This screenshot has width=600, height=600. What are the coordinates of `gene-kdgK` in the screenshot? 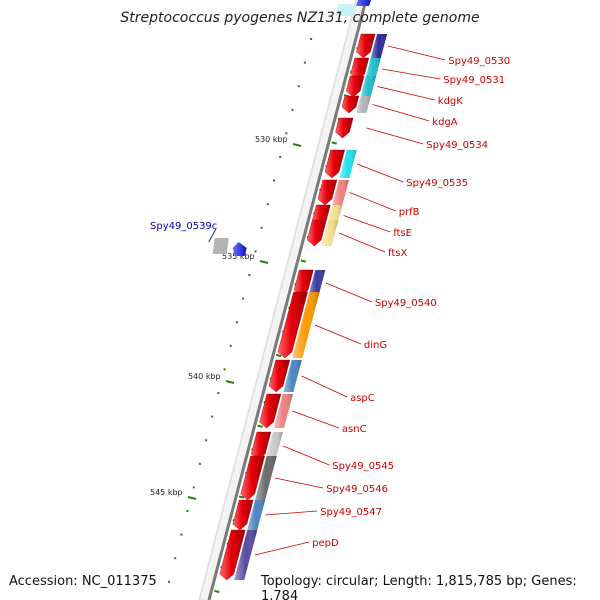 It's located at (361, 86).